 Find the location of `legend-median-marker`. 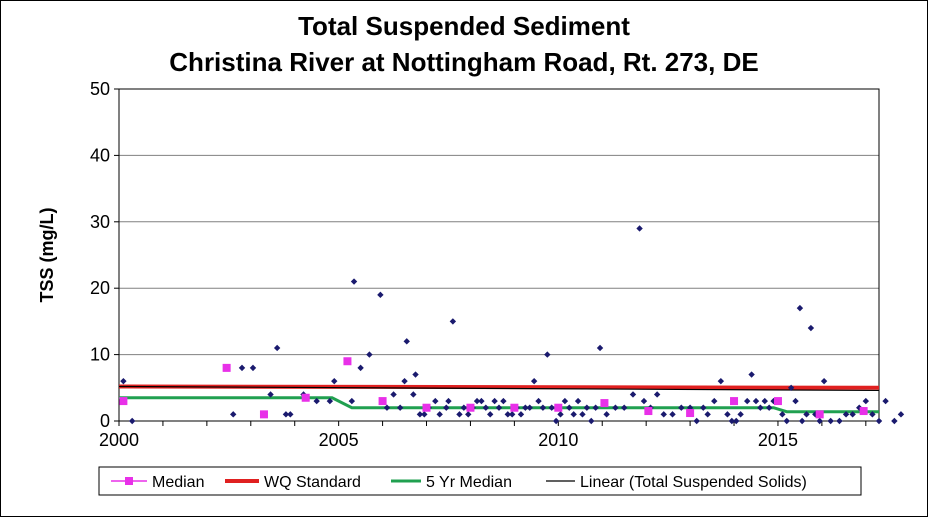

legend-median-marker is located at coordinates (129, 481).